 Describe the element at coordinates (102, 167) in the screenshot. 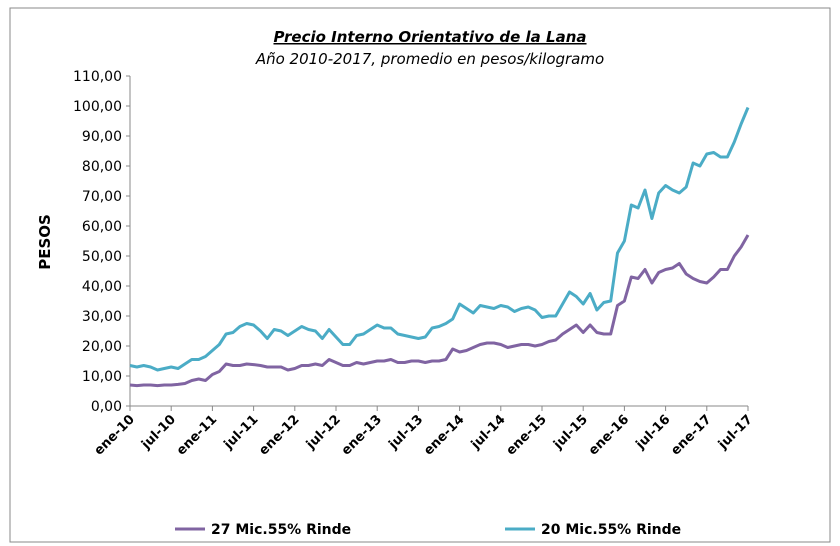

I see `y-tick-label: 80,00` at that location.